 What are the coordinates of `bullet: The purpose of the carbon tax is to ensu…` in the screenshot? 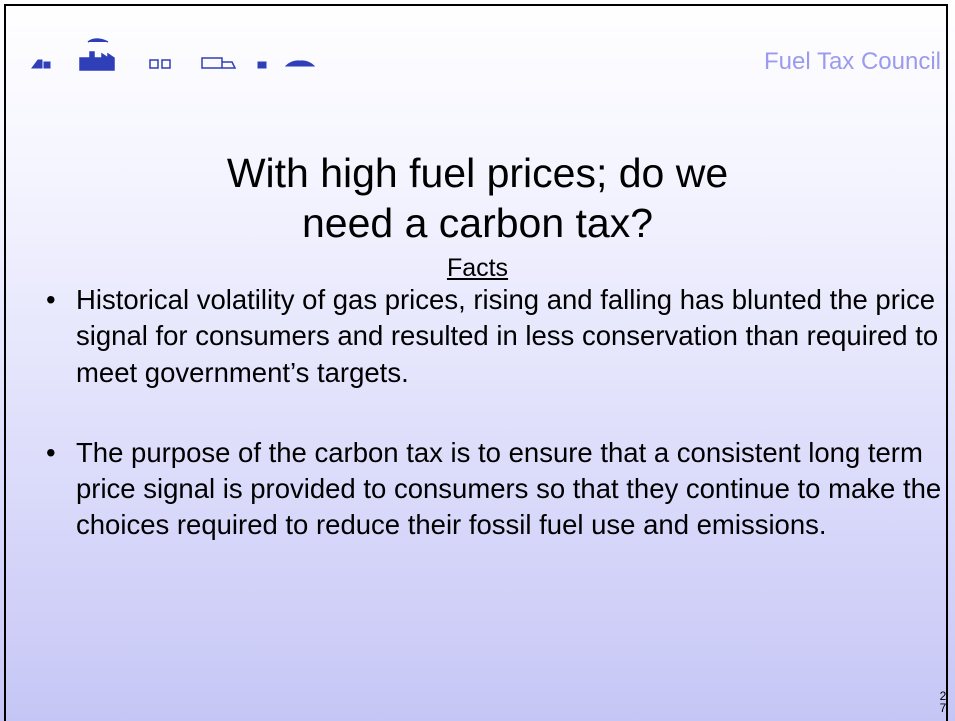 It's located at (496, 489).